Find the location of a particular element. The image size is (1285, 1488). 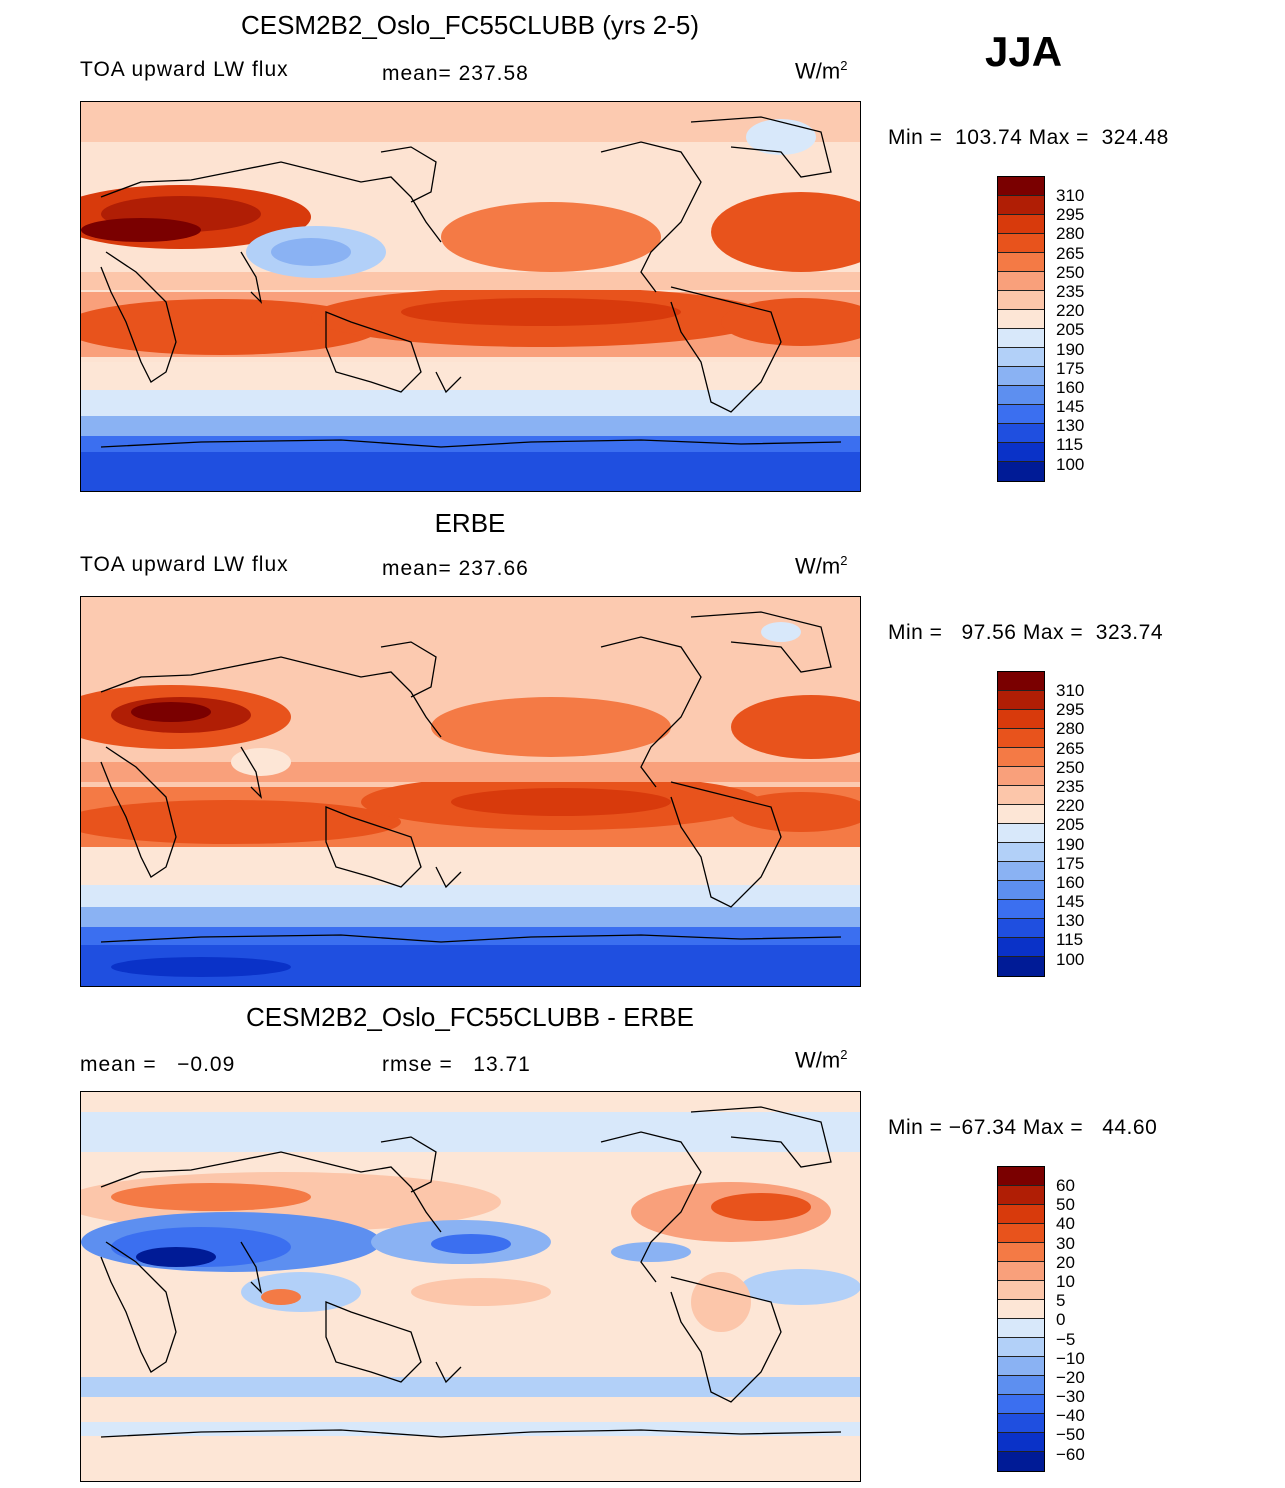

panel3-units: W/m2 is located at coordinates (821, 1060).